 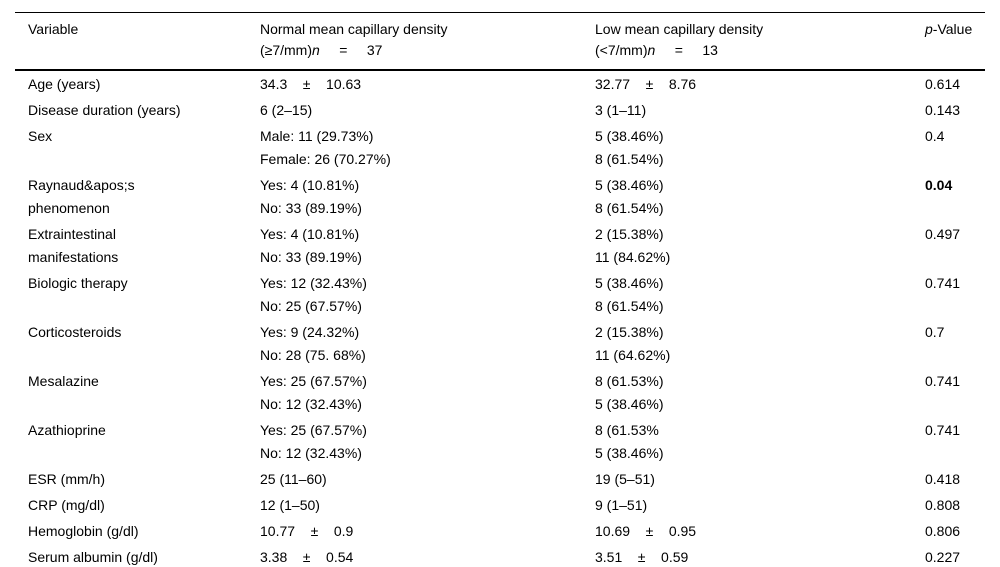 I want to click on cell-normal-density: 12 (1–50), so click(x=427, y=505).